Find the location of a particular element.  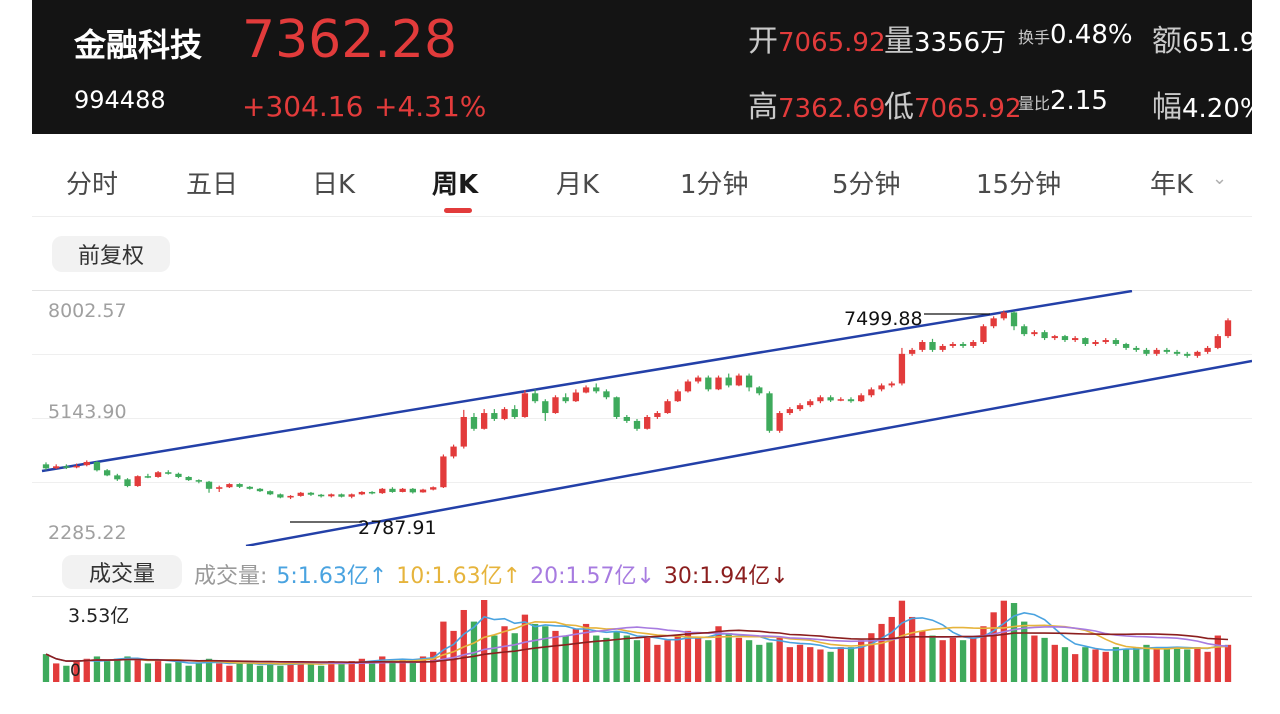

tab-1-minute: 1分钟 is located at coordinates (714, 185).